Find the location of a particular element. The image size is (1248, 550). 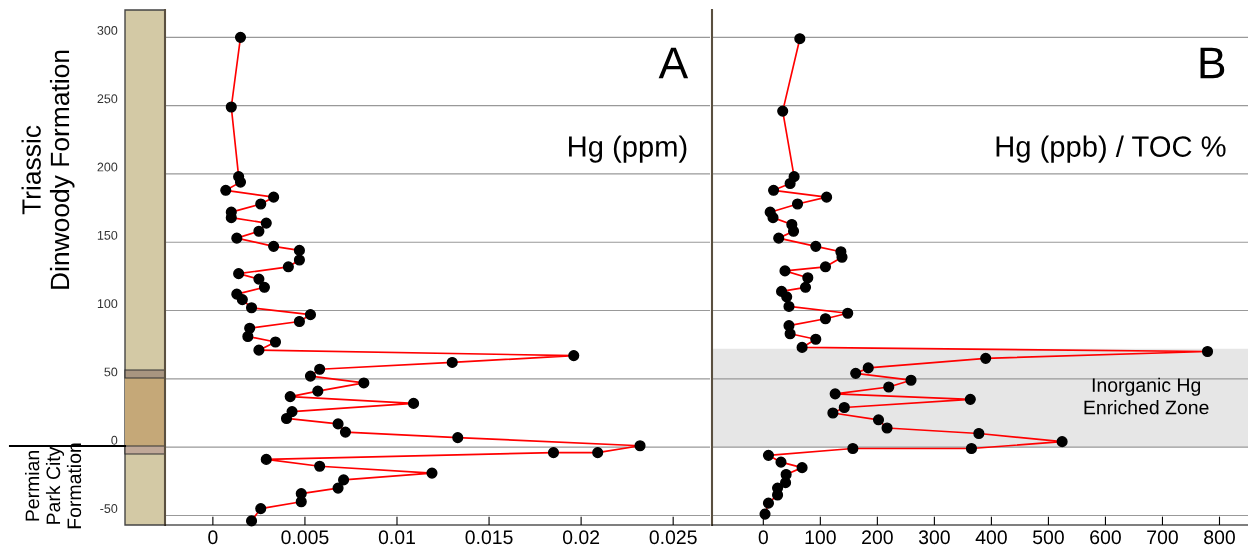

x-axis-title: Hg (ppm) is located at coordinates (628, 149).